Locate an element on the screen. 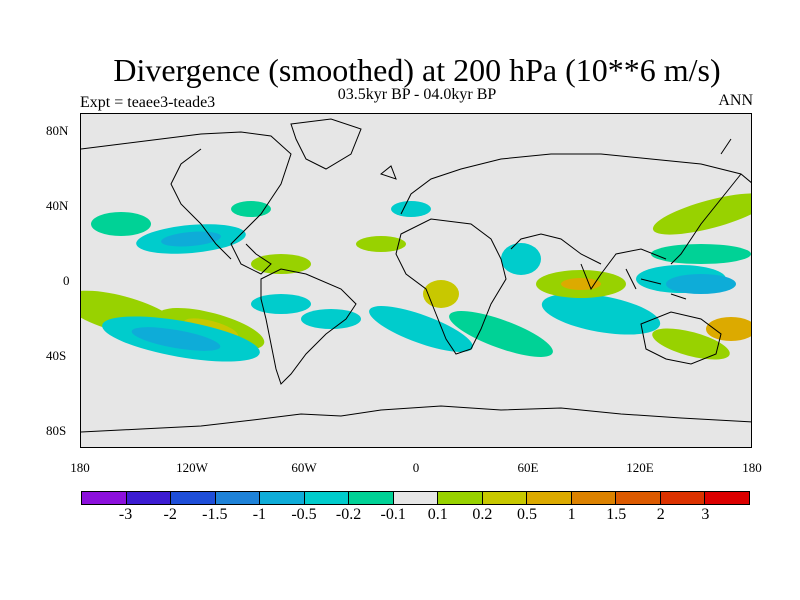 The image size is (800, 600). coastline-north-america is located at coordinates (186, 203).